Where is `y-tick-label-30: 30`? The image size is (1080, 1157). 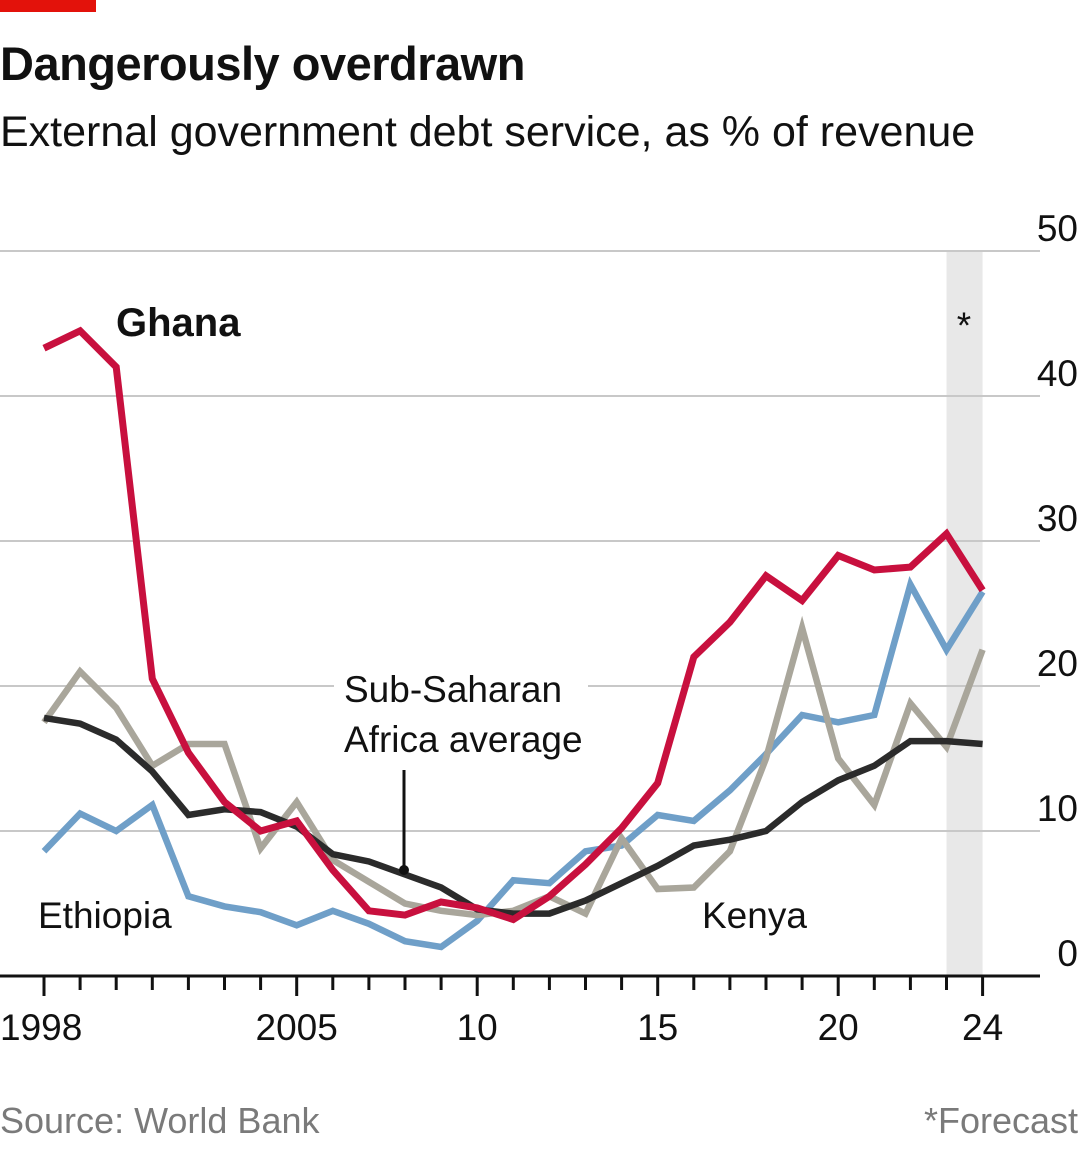
y-tick-label-30: 30 is located at coordinates (1057, 518).